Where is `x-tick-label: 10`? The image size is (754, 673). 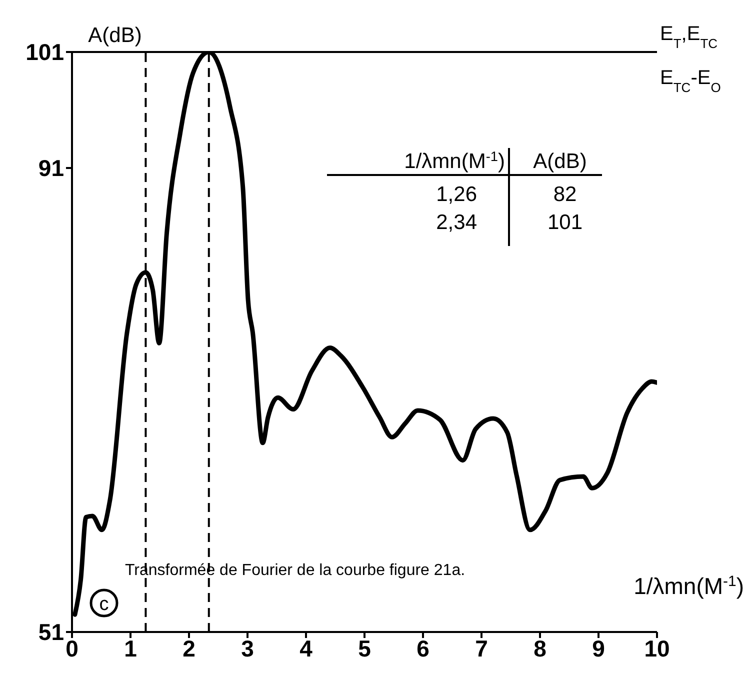 x-tick-label: 10 is located at coordinates (657, 648).